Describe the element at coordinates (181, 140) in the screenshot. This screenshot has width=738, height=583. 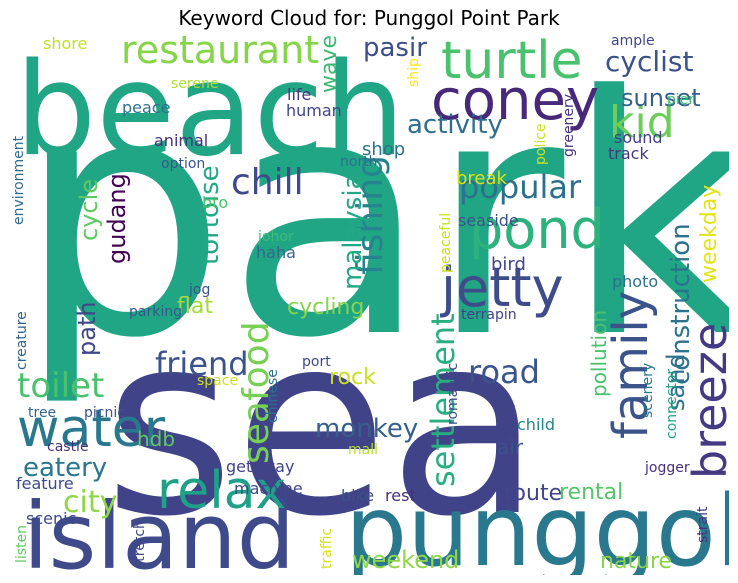
I see `word-animal: animal` at that location.